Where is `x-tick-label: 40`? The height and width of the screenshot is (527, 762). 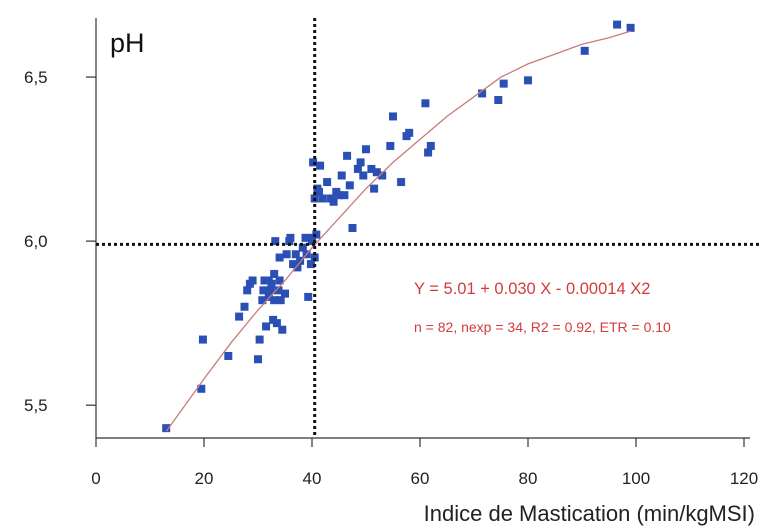
x-tick-label: 40 is located at coordinates (312, 478).